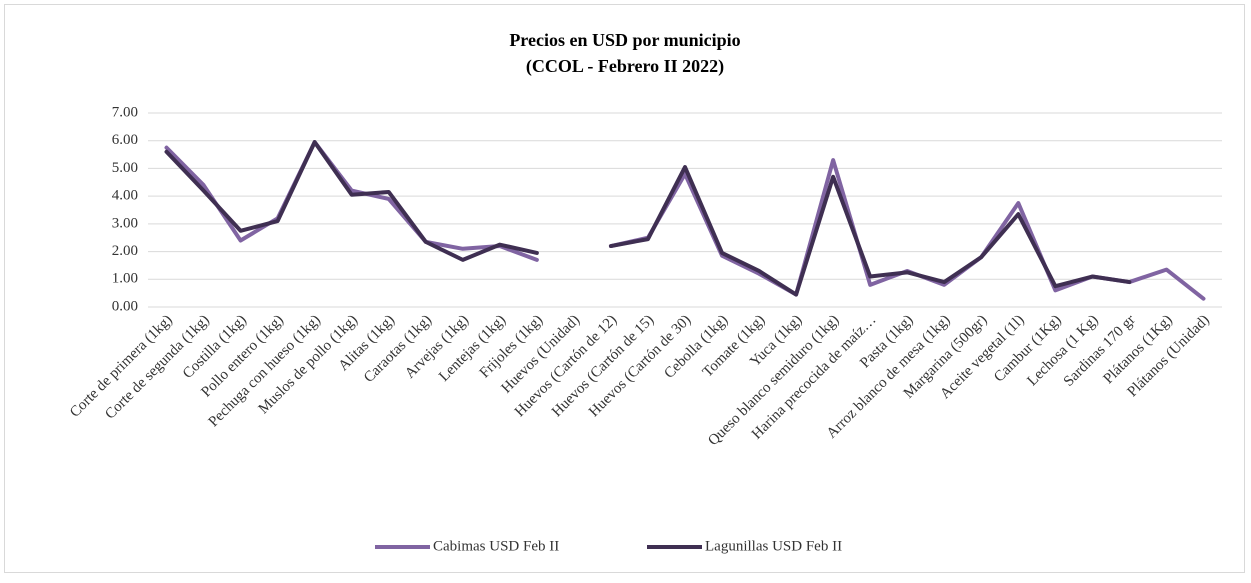  What do you see at coordinates (125, 251) in the screenshot?
I see `y-tick-label: 2.00` at bounding box center [125, 251].